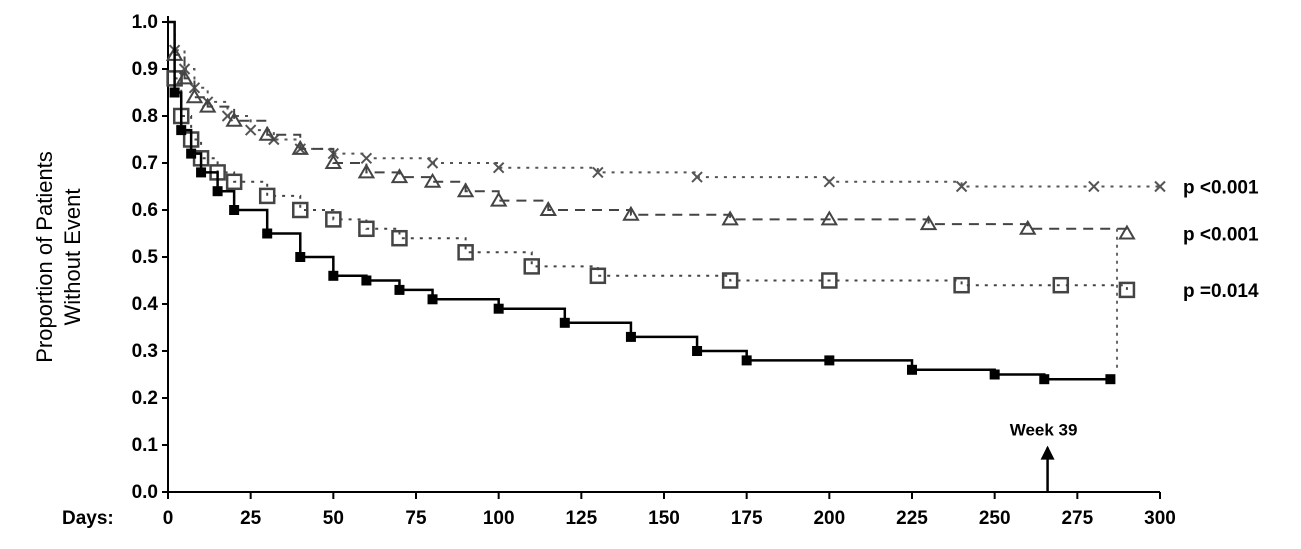 Image resolution: width=1301 pixels, height=549 pixels. What do you see at coordinates (145, 398) in the screenshot?
I see `y-tick-label: 0.2` at bounding box center [145, 398].